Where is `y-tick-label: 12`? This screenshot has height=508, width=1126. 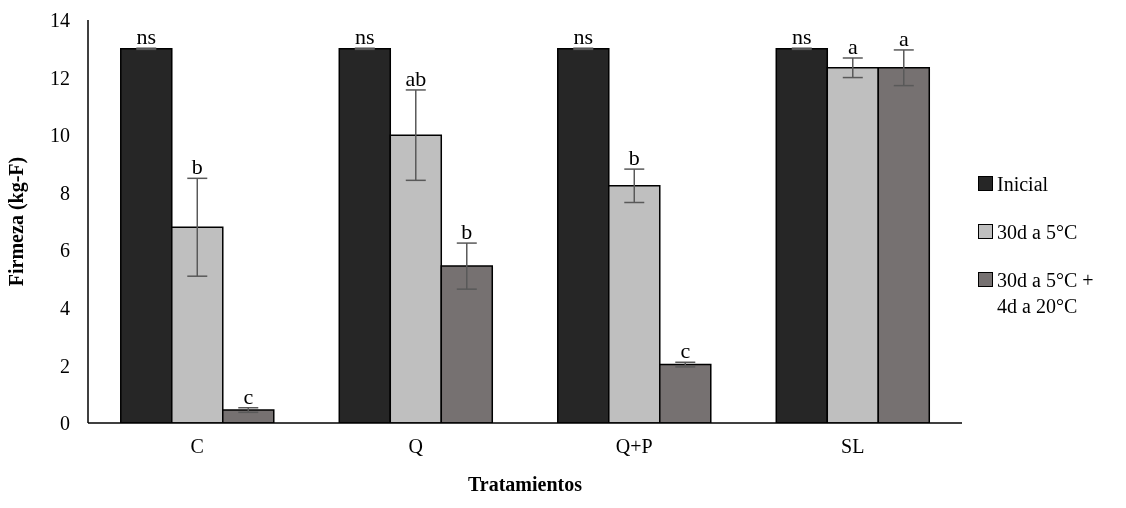 y-tick-label: 12 is located at coordinates (60, 77).